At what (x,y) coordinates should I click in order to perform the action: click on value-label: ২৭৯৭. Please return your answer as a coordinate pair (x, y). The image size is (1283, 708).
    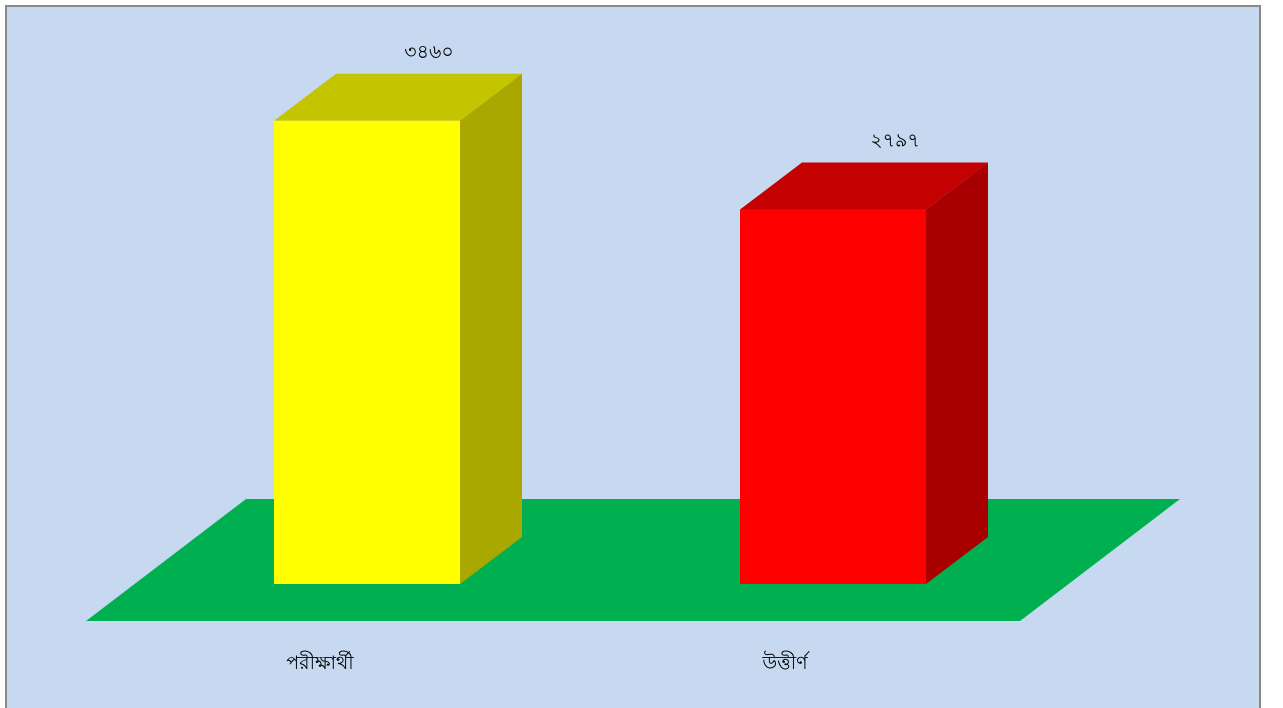
    Looking at the image, I should click on (894, 141).